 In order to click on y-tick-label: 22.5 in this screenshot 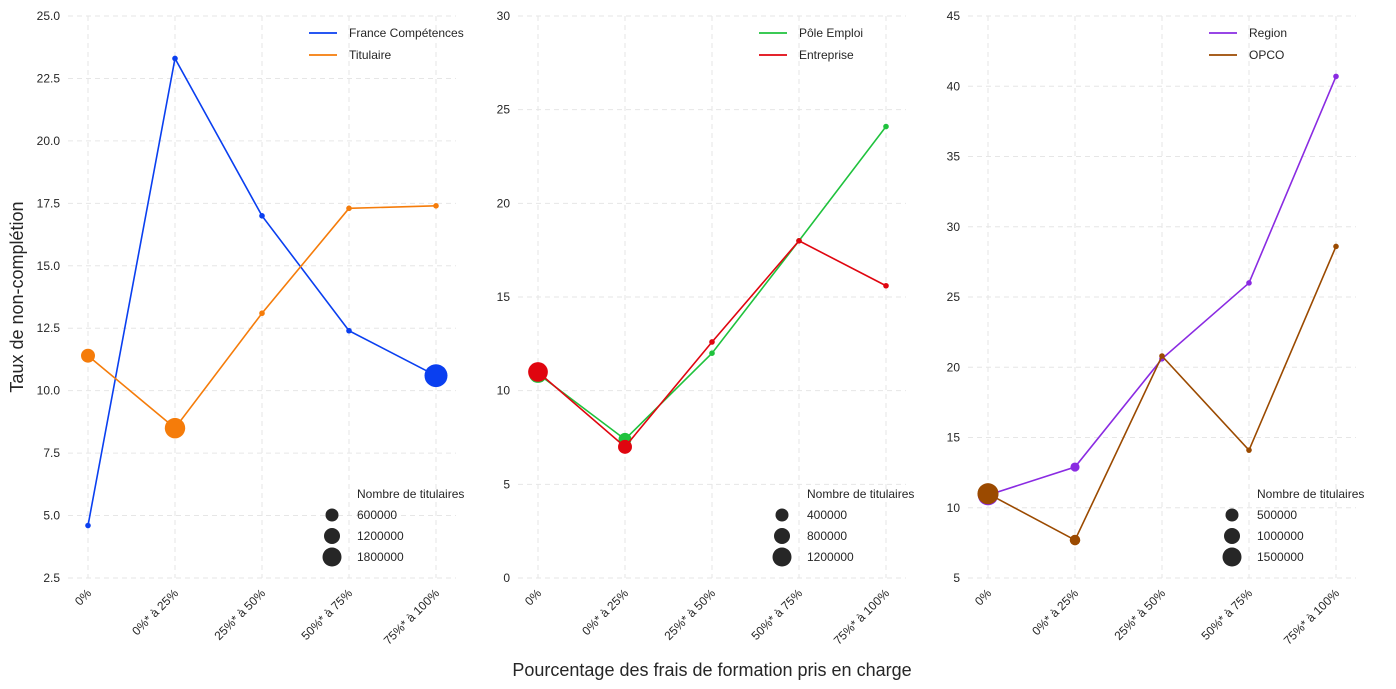, I will do `click(49, 78)`.